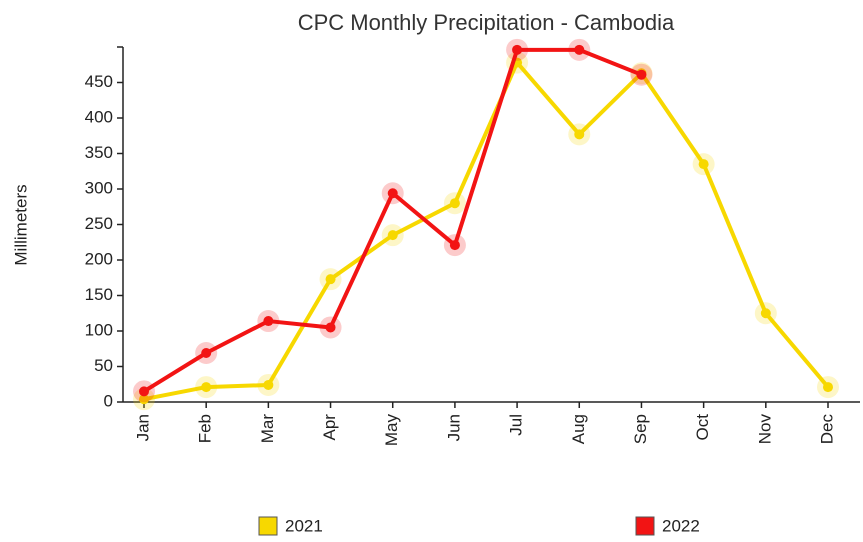 This screenshot has height=542, width=863. What do you see at coordinates (99, 116) in the screenshot?
I see `y-tick-label: 400` at bounding box center [99, 116].